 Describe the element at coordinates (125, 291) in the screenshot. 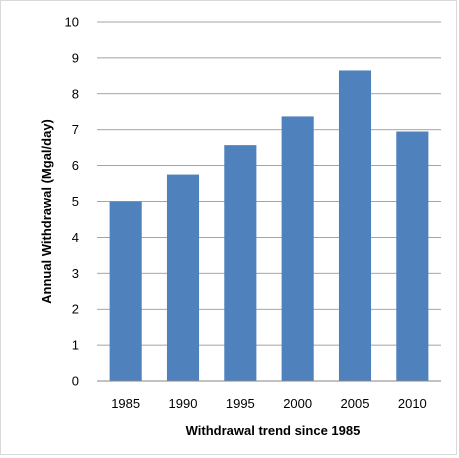

I see `bar-1985` at that location.